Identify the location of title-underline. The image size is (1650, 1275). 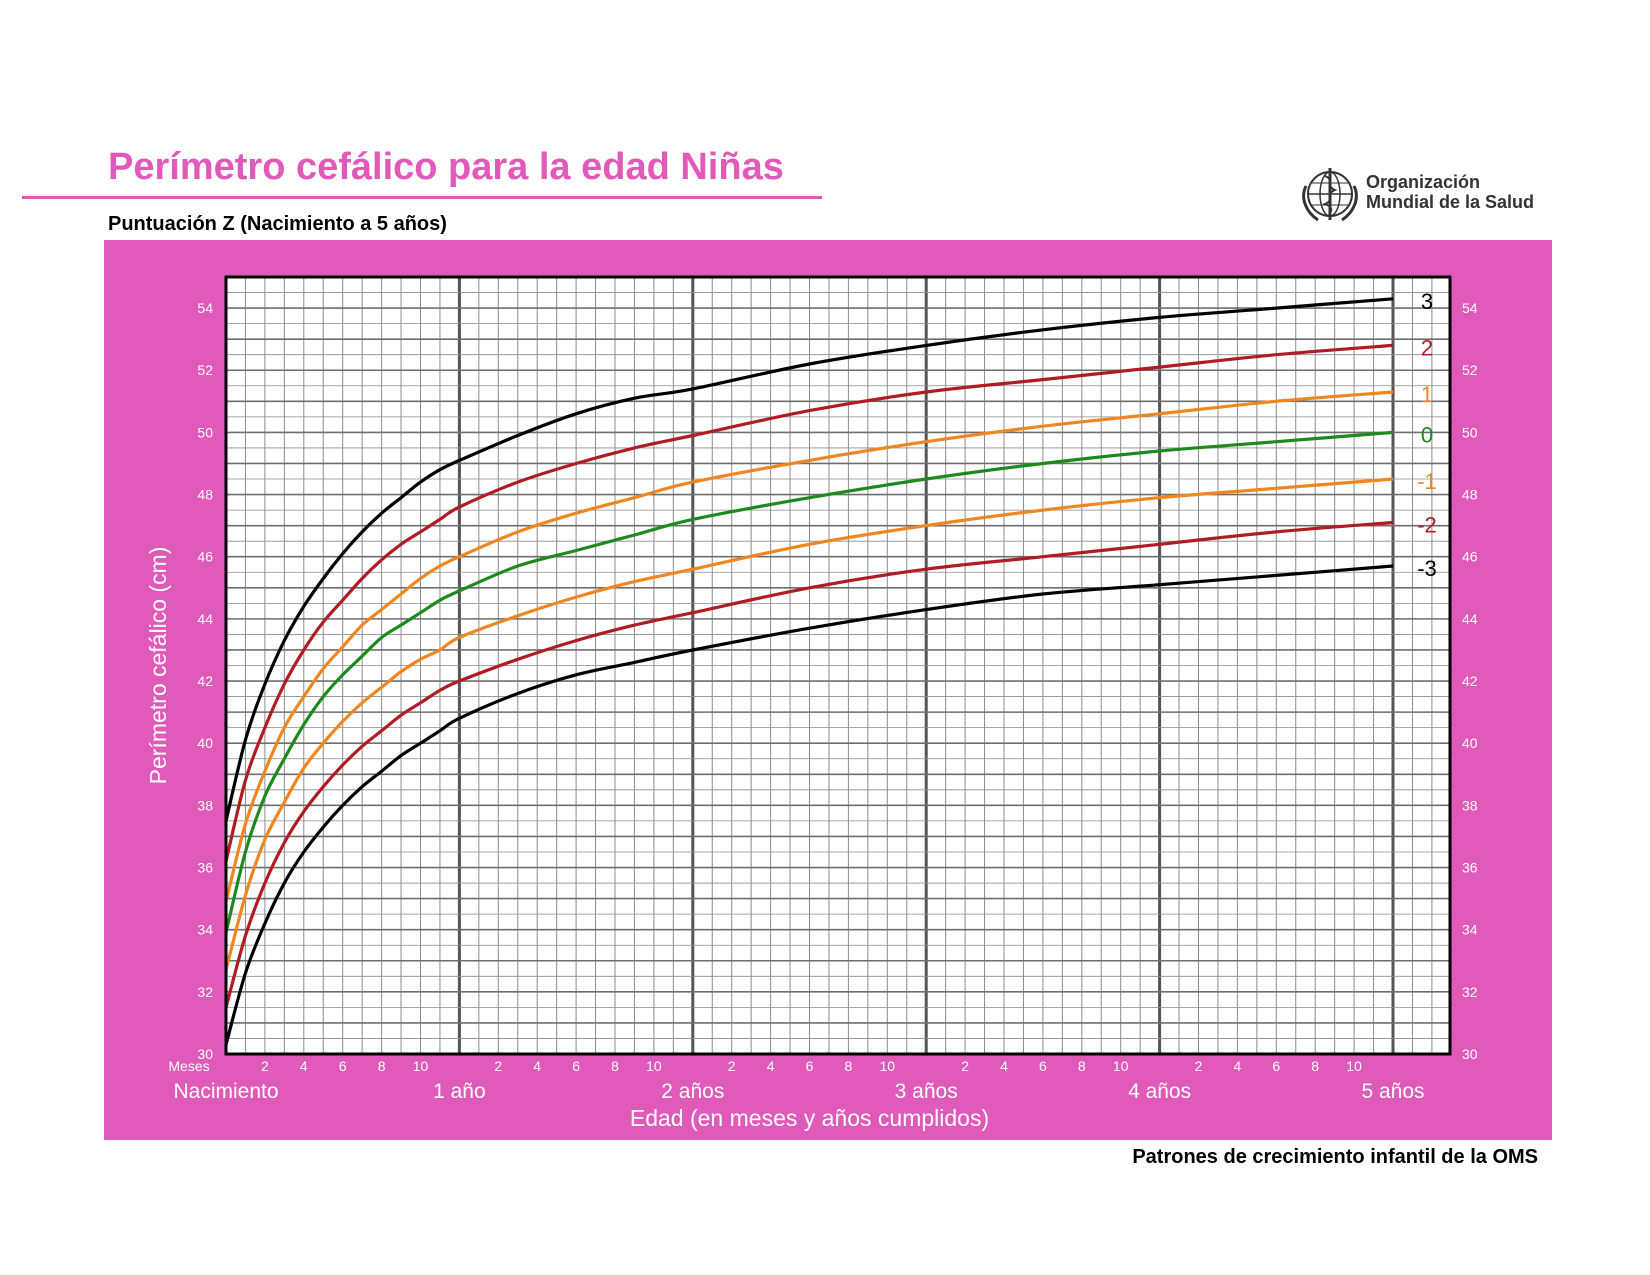
(422, 197).